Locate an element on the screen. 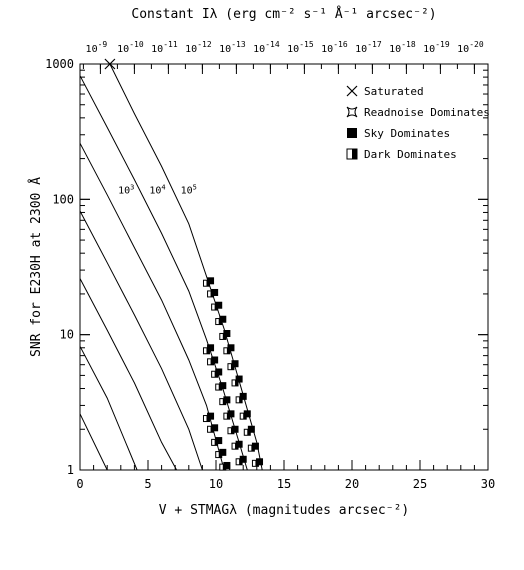  legend-item-star: Readnoise Dominates is located at coordinates (418, 112).